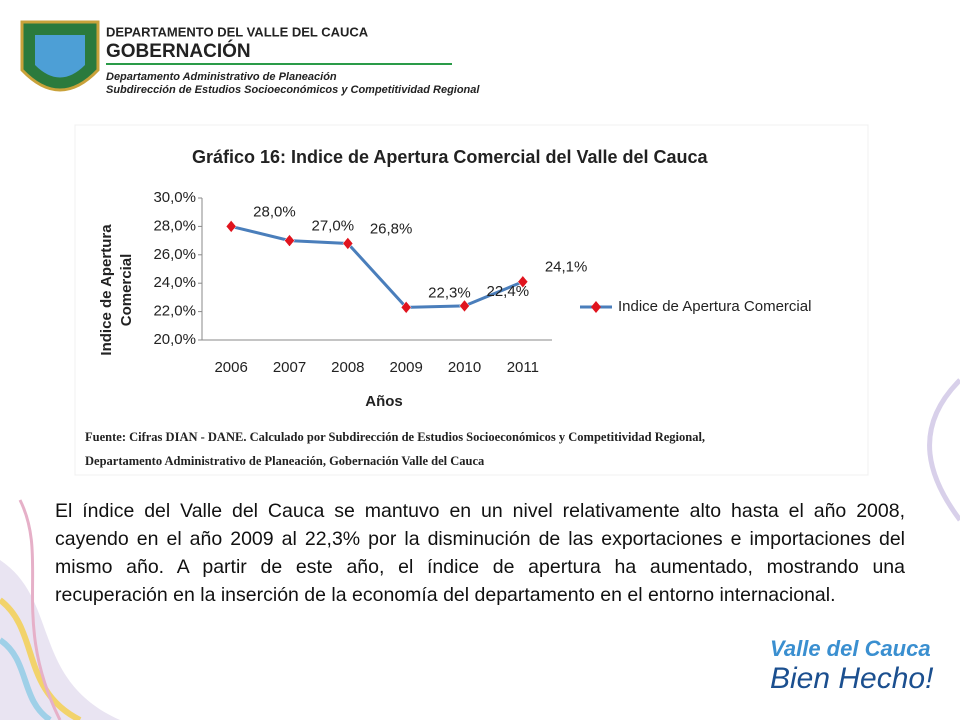  I want to click on footer-line2: Bien Hecho!, so click(852, 678).